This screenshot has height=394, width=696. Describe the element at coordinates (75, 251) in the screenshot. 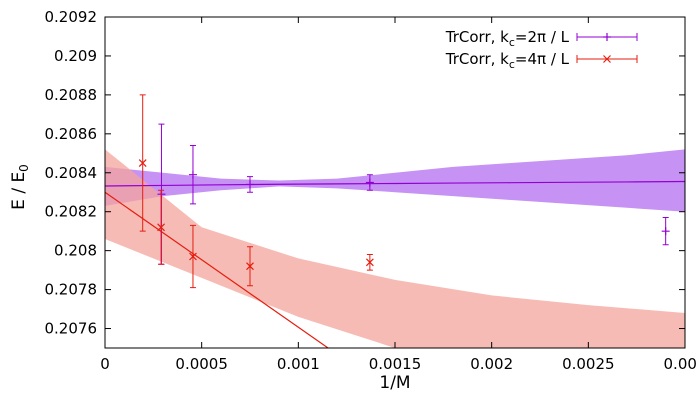

I see `y-tick-label: 0.208` at that location.